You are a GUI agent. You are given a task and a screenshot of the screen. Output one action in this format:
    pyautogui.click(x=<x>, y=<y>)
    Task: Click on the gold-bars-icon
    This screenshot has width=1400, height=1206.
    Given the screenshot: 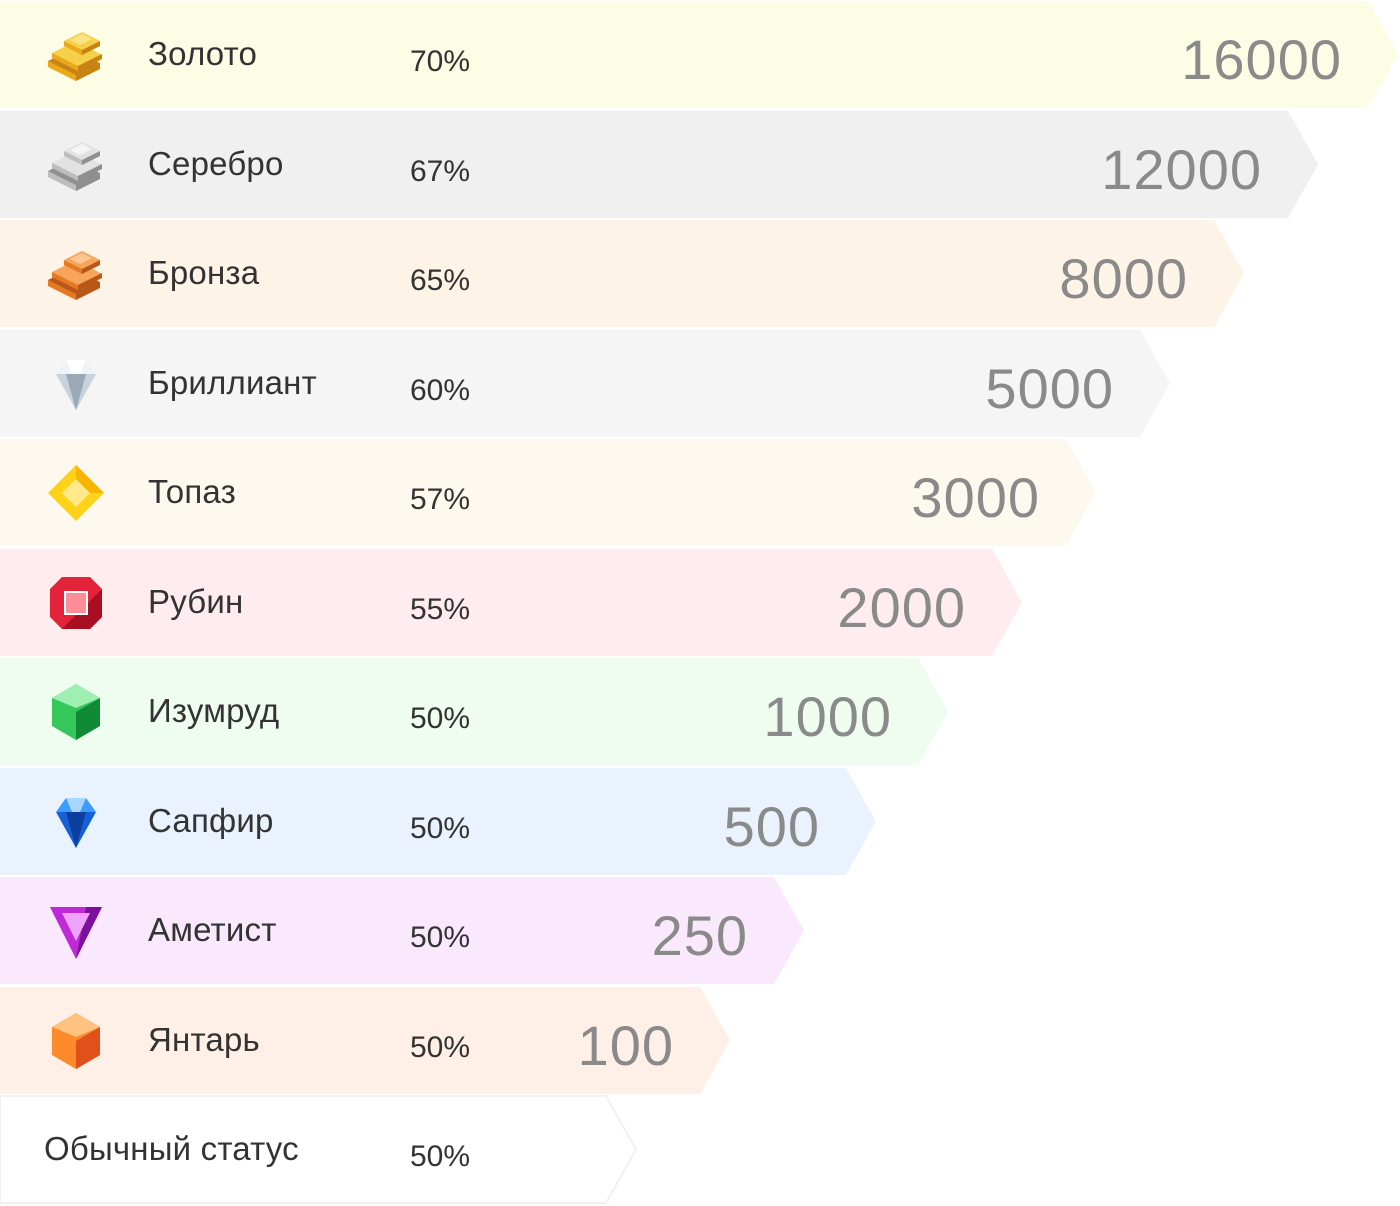 What is the action you would take?
    pyautogui.click(x=76, y=55)
    